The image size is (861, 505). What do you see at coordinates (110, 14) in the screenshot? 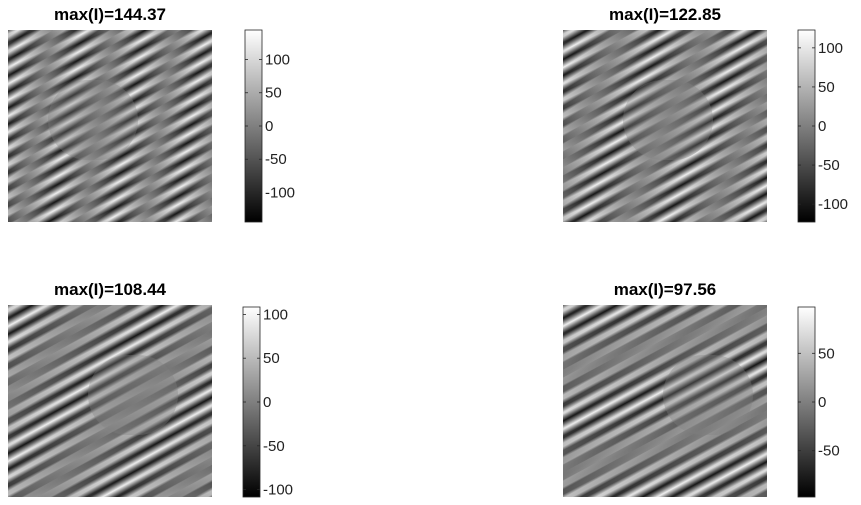
I see `panel-title: max(I)=144.37` at bounding box center [110, 14].